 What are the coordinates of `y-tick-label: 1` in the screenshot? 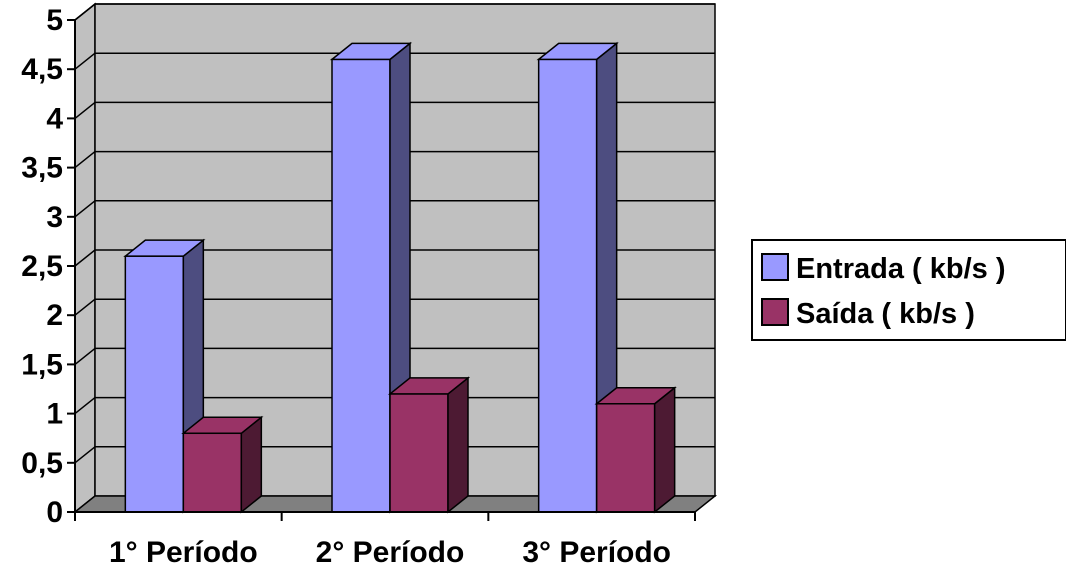 It's located at (54, 414).